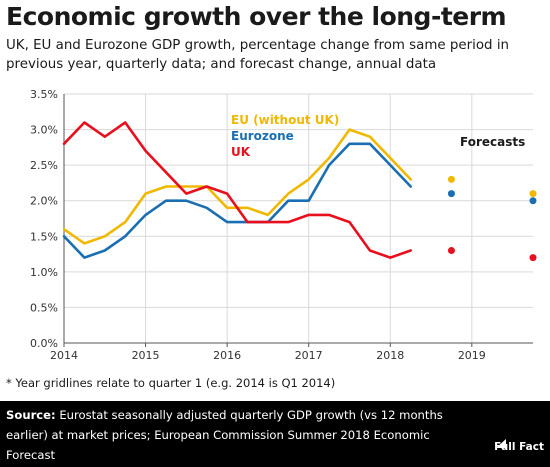 This screenshot has height=467, width=550. Describe the element at coordinates (227, 355) in the screenshot. I see `x-tick-label: 2016` at that location.